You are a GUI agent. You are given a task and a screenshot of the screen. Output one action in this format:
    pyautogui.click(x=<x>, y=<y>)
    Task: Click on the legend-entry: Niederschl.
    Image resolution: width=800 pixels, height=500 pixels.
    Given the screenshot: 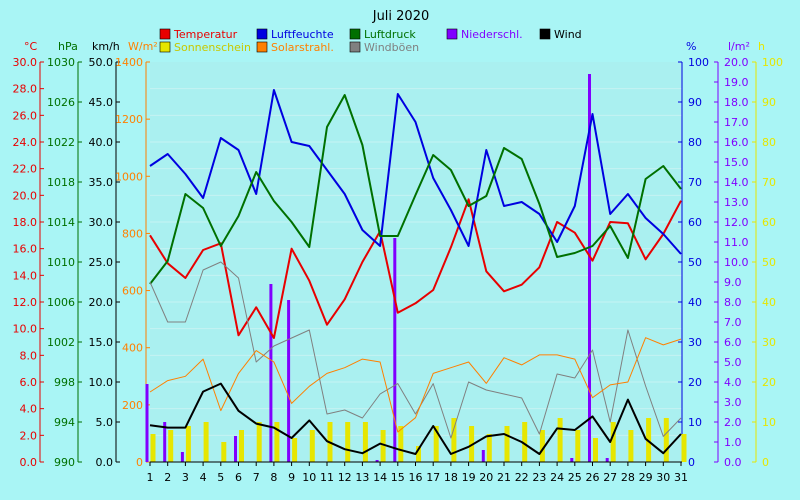 What is the action you would take?
    pyautogui.click(x=484, y=34)
    